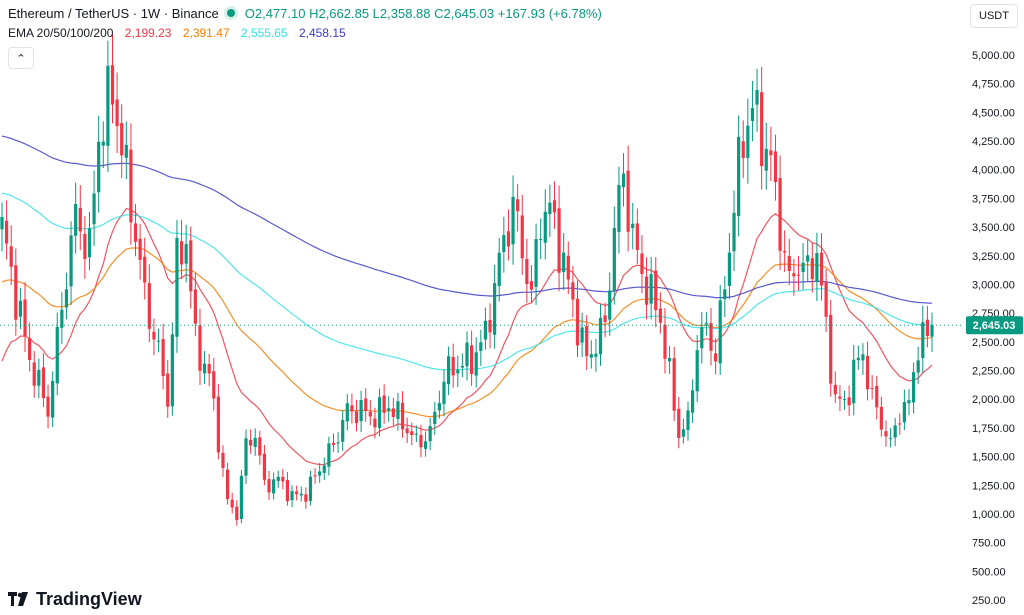 This screenshot has height=615, width=1024. Describe the element at coordinates (994, 16) in the screenshot. I see `currency-button: USDT` at that location.